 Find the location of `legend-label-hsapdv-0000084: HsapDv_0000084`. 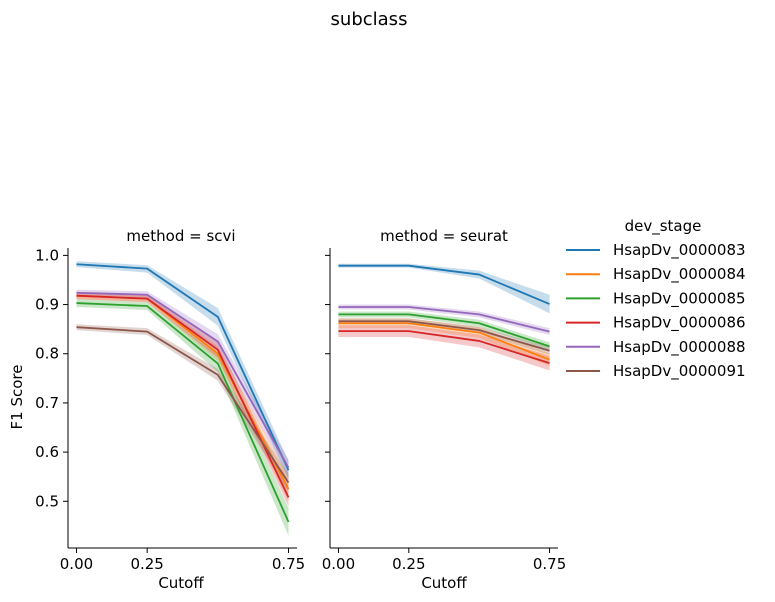

legend-label-hsapdv-0000084: HsapDv_0000084 is located at coordinates (679, 274).